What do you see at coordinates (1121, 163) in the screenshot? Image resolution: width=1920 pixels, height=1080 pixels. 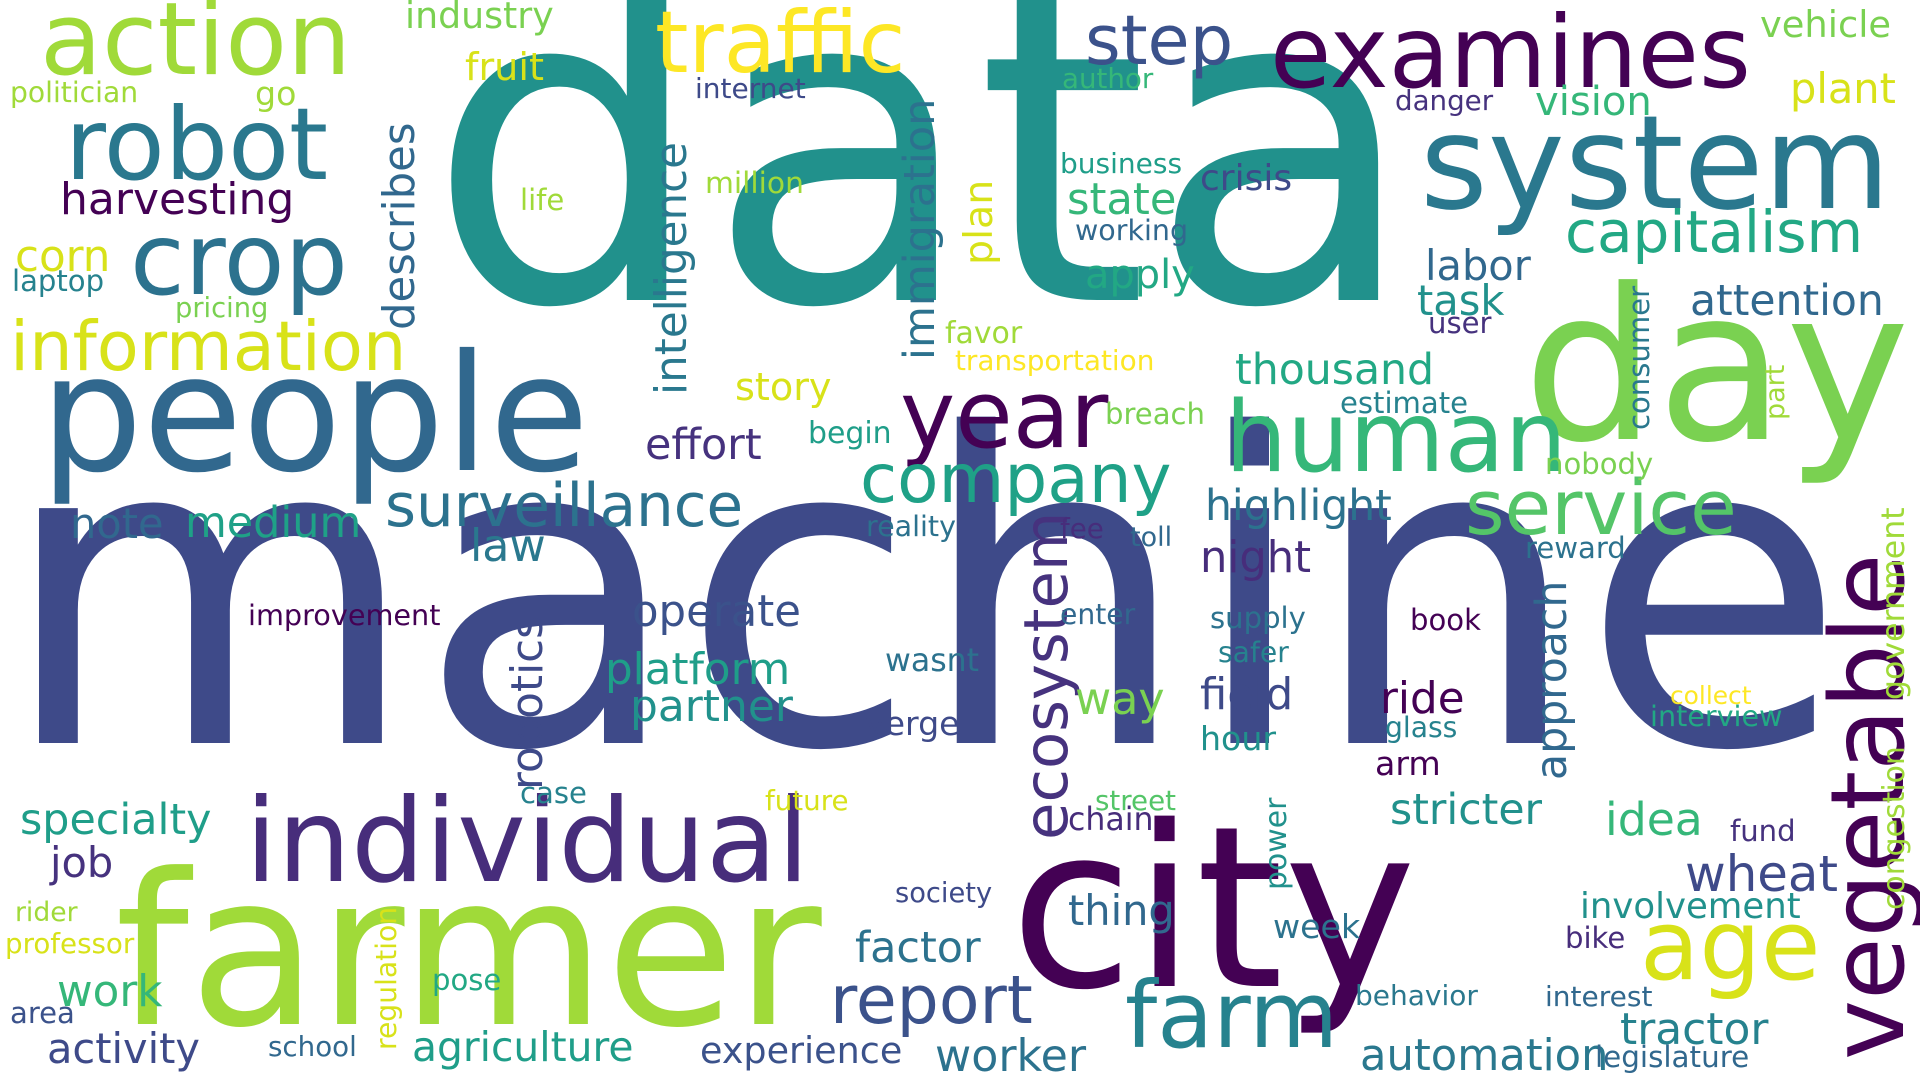 I see `word-business: business` at bounding box center [1121, 163].